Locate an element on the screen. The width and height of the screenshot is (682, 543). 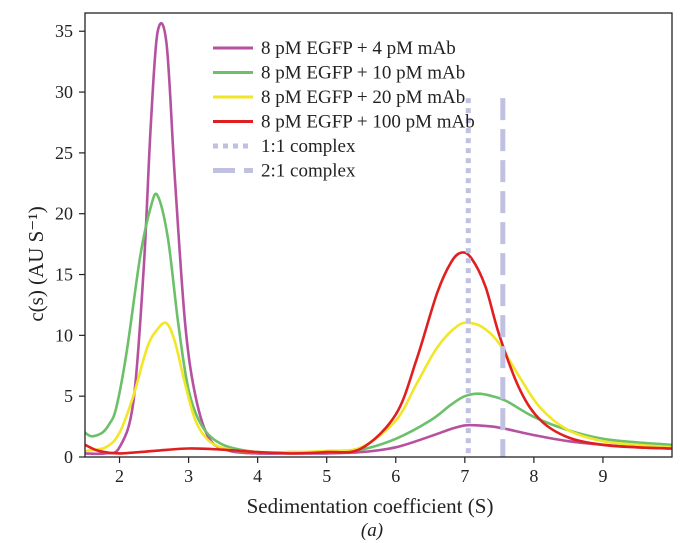
legend-label-2: 8 pM EGFP + 10 pM mAb is located at coordinates (363, 73).